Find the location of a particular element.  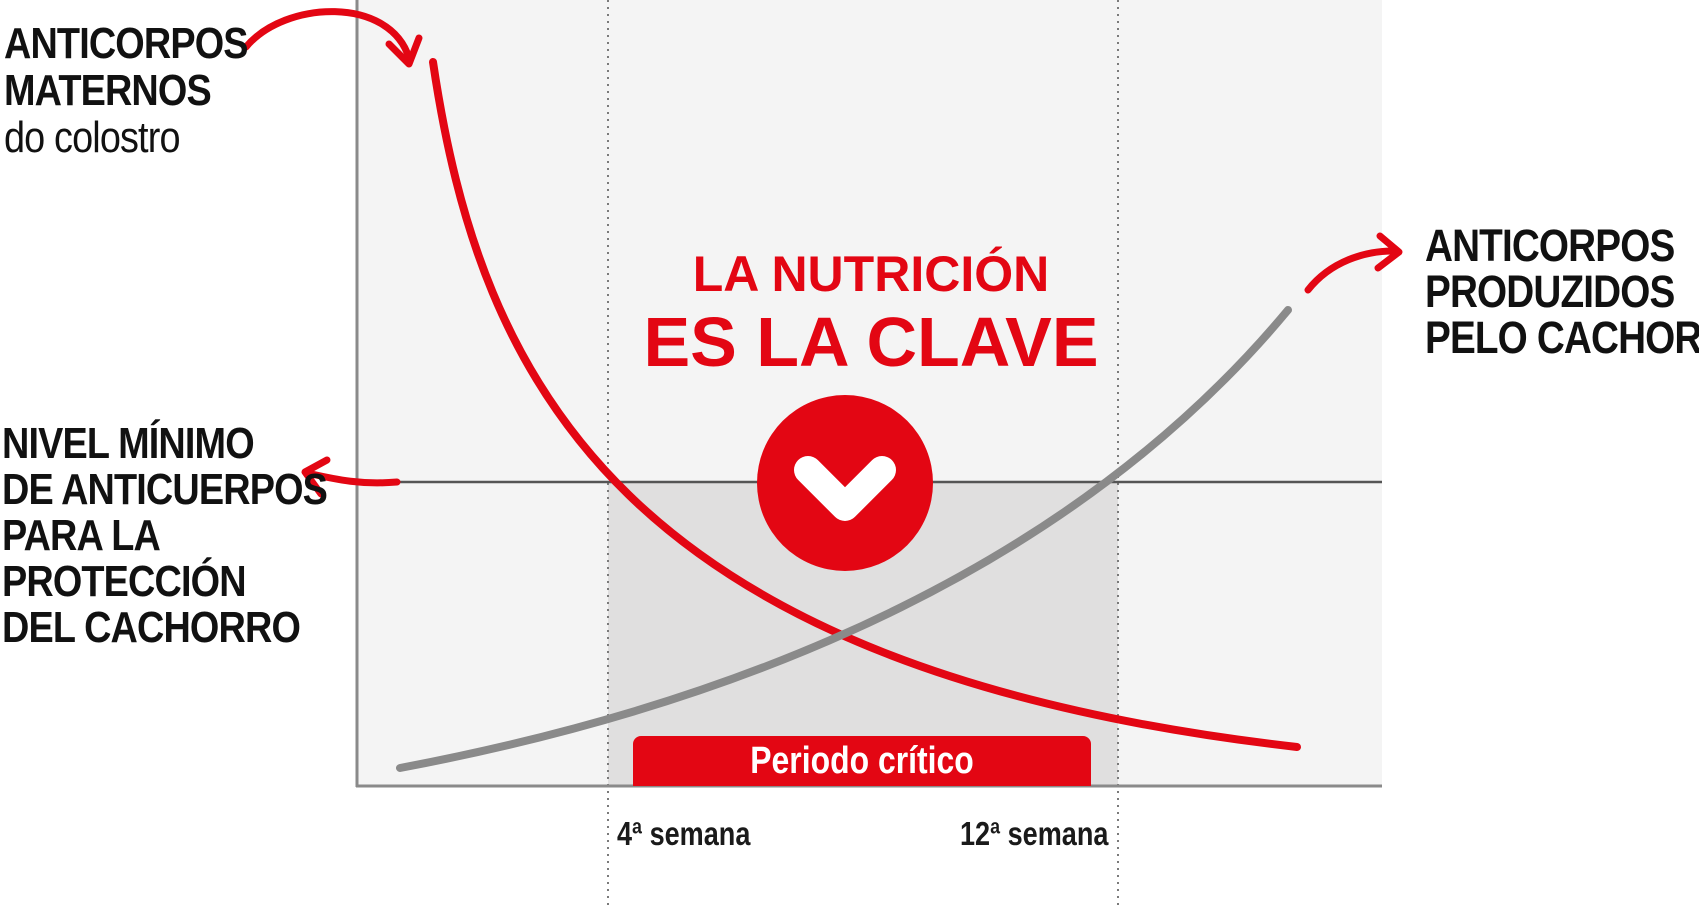

minimum-label-line: PARA LA is located at coordinates (81, 535).